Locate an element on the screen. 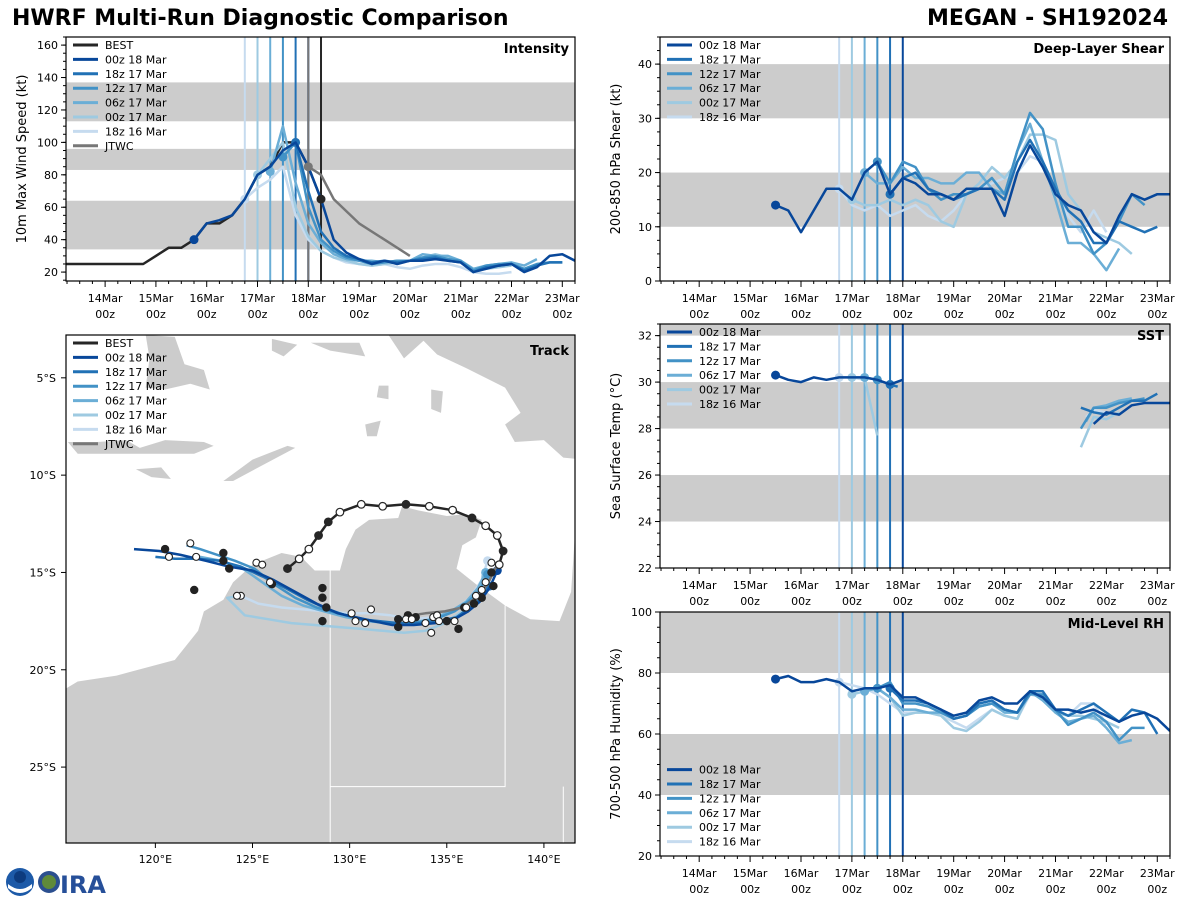  y-tick-label: 120 is located at coordinates (47, 110).